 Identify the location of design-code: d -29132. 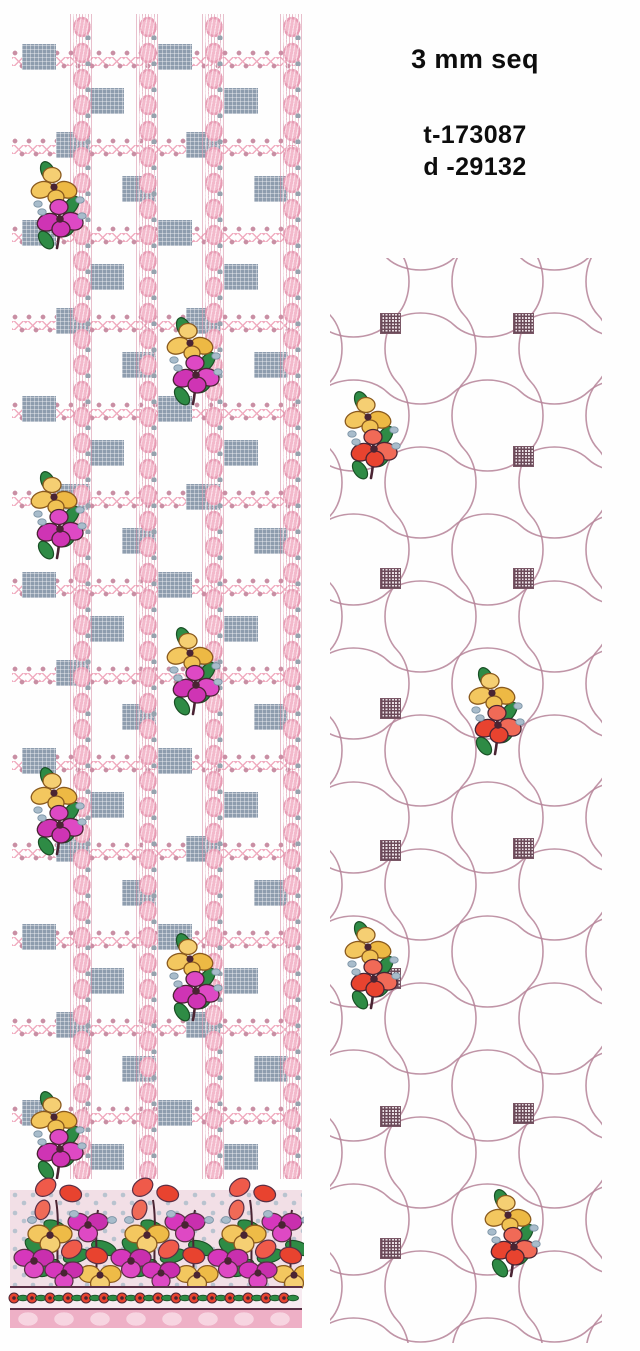
(475, 166).